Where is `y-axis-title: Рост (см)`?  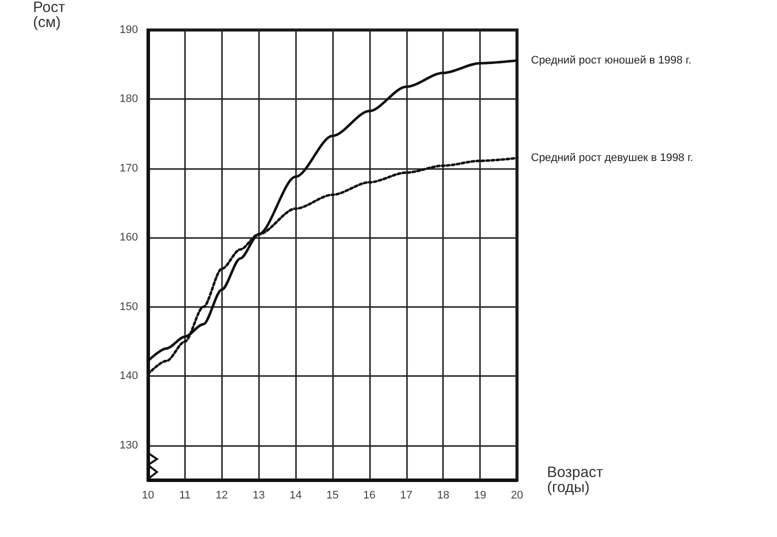 y-axis-title: Рост (см) is located at coordinates (49, 15).